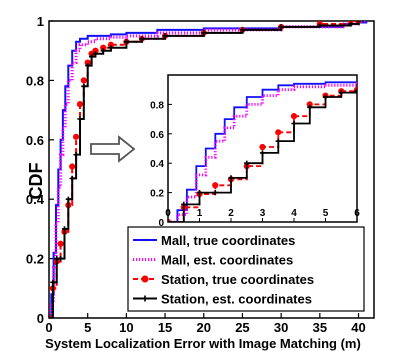 The width and height of the screenshot is (397, 351). Describe the element at coordinates (237, 279) in the screenshot. I see `legend-label: Station, true coordinates` at that location.